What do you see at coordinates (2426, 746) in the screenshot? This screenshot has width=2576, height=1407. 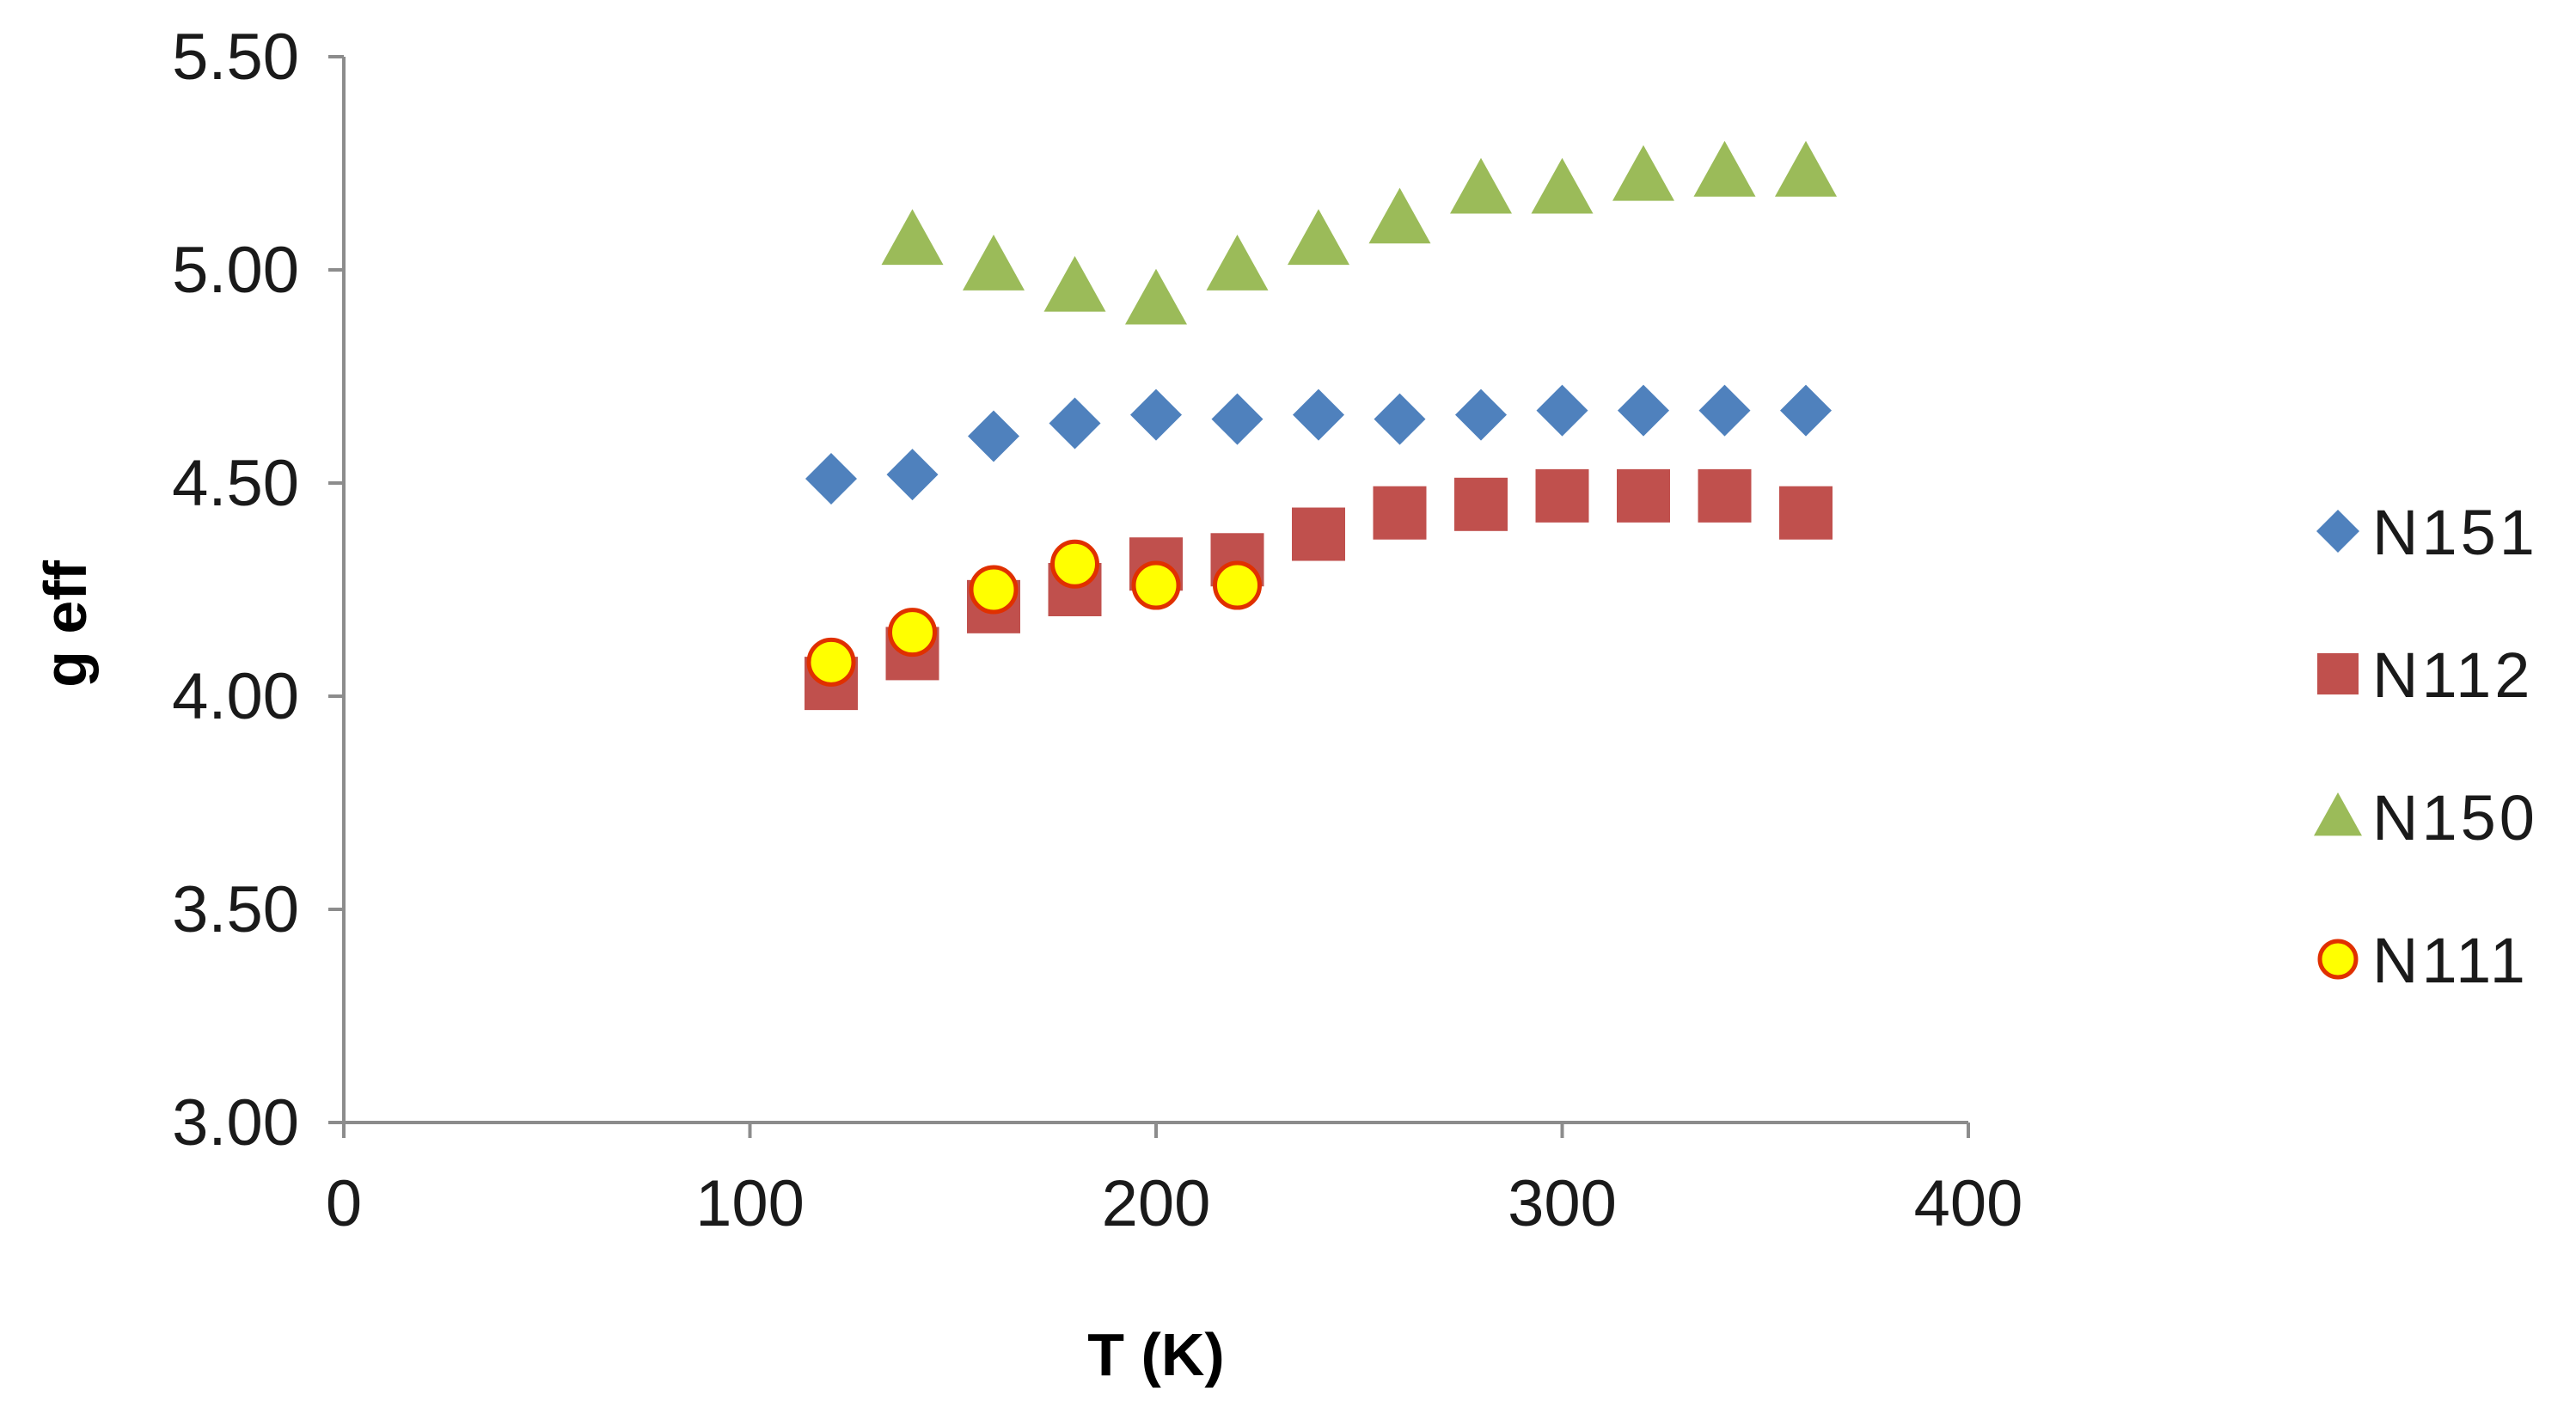 I see `legend: N151 N112 N150 N111` at bounding box center [2426, 746].